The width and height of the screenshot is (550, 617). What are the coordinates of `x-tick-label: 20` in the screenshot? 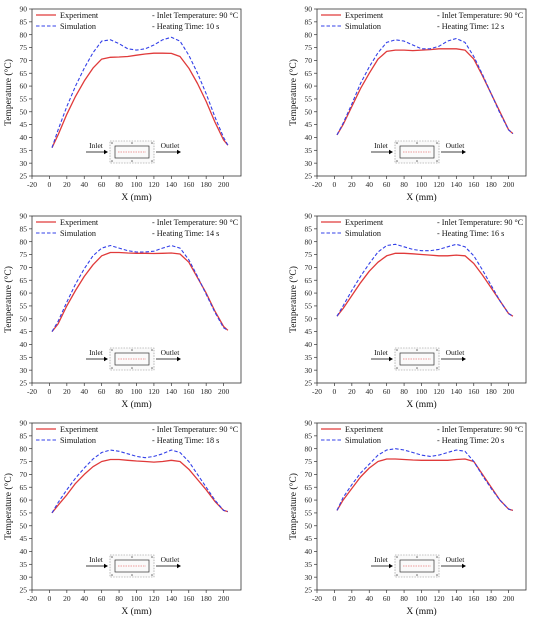 It's located at (352, 598).